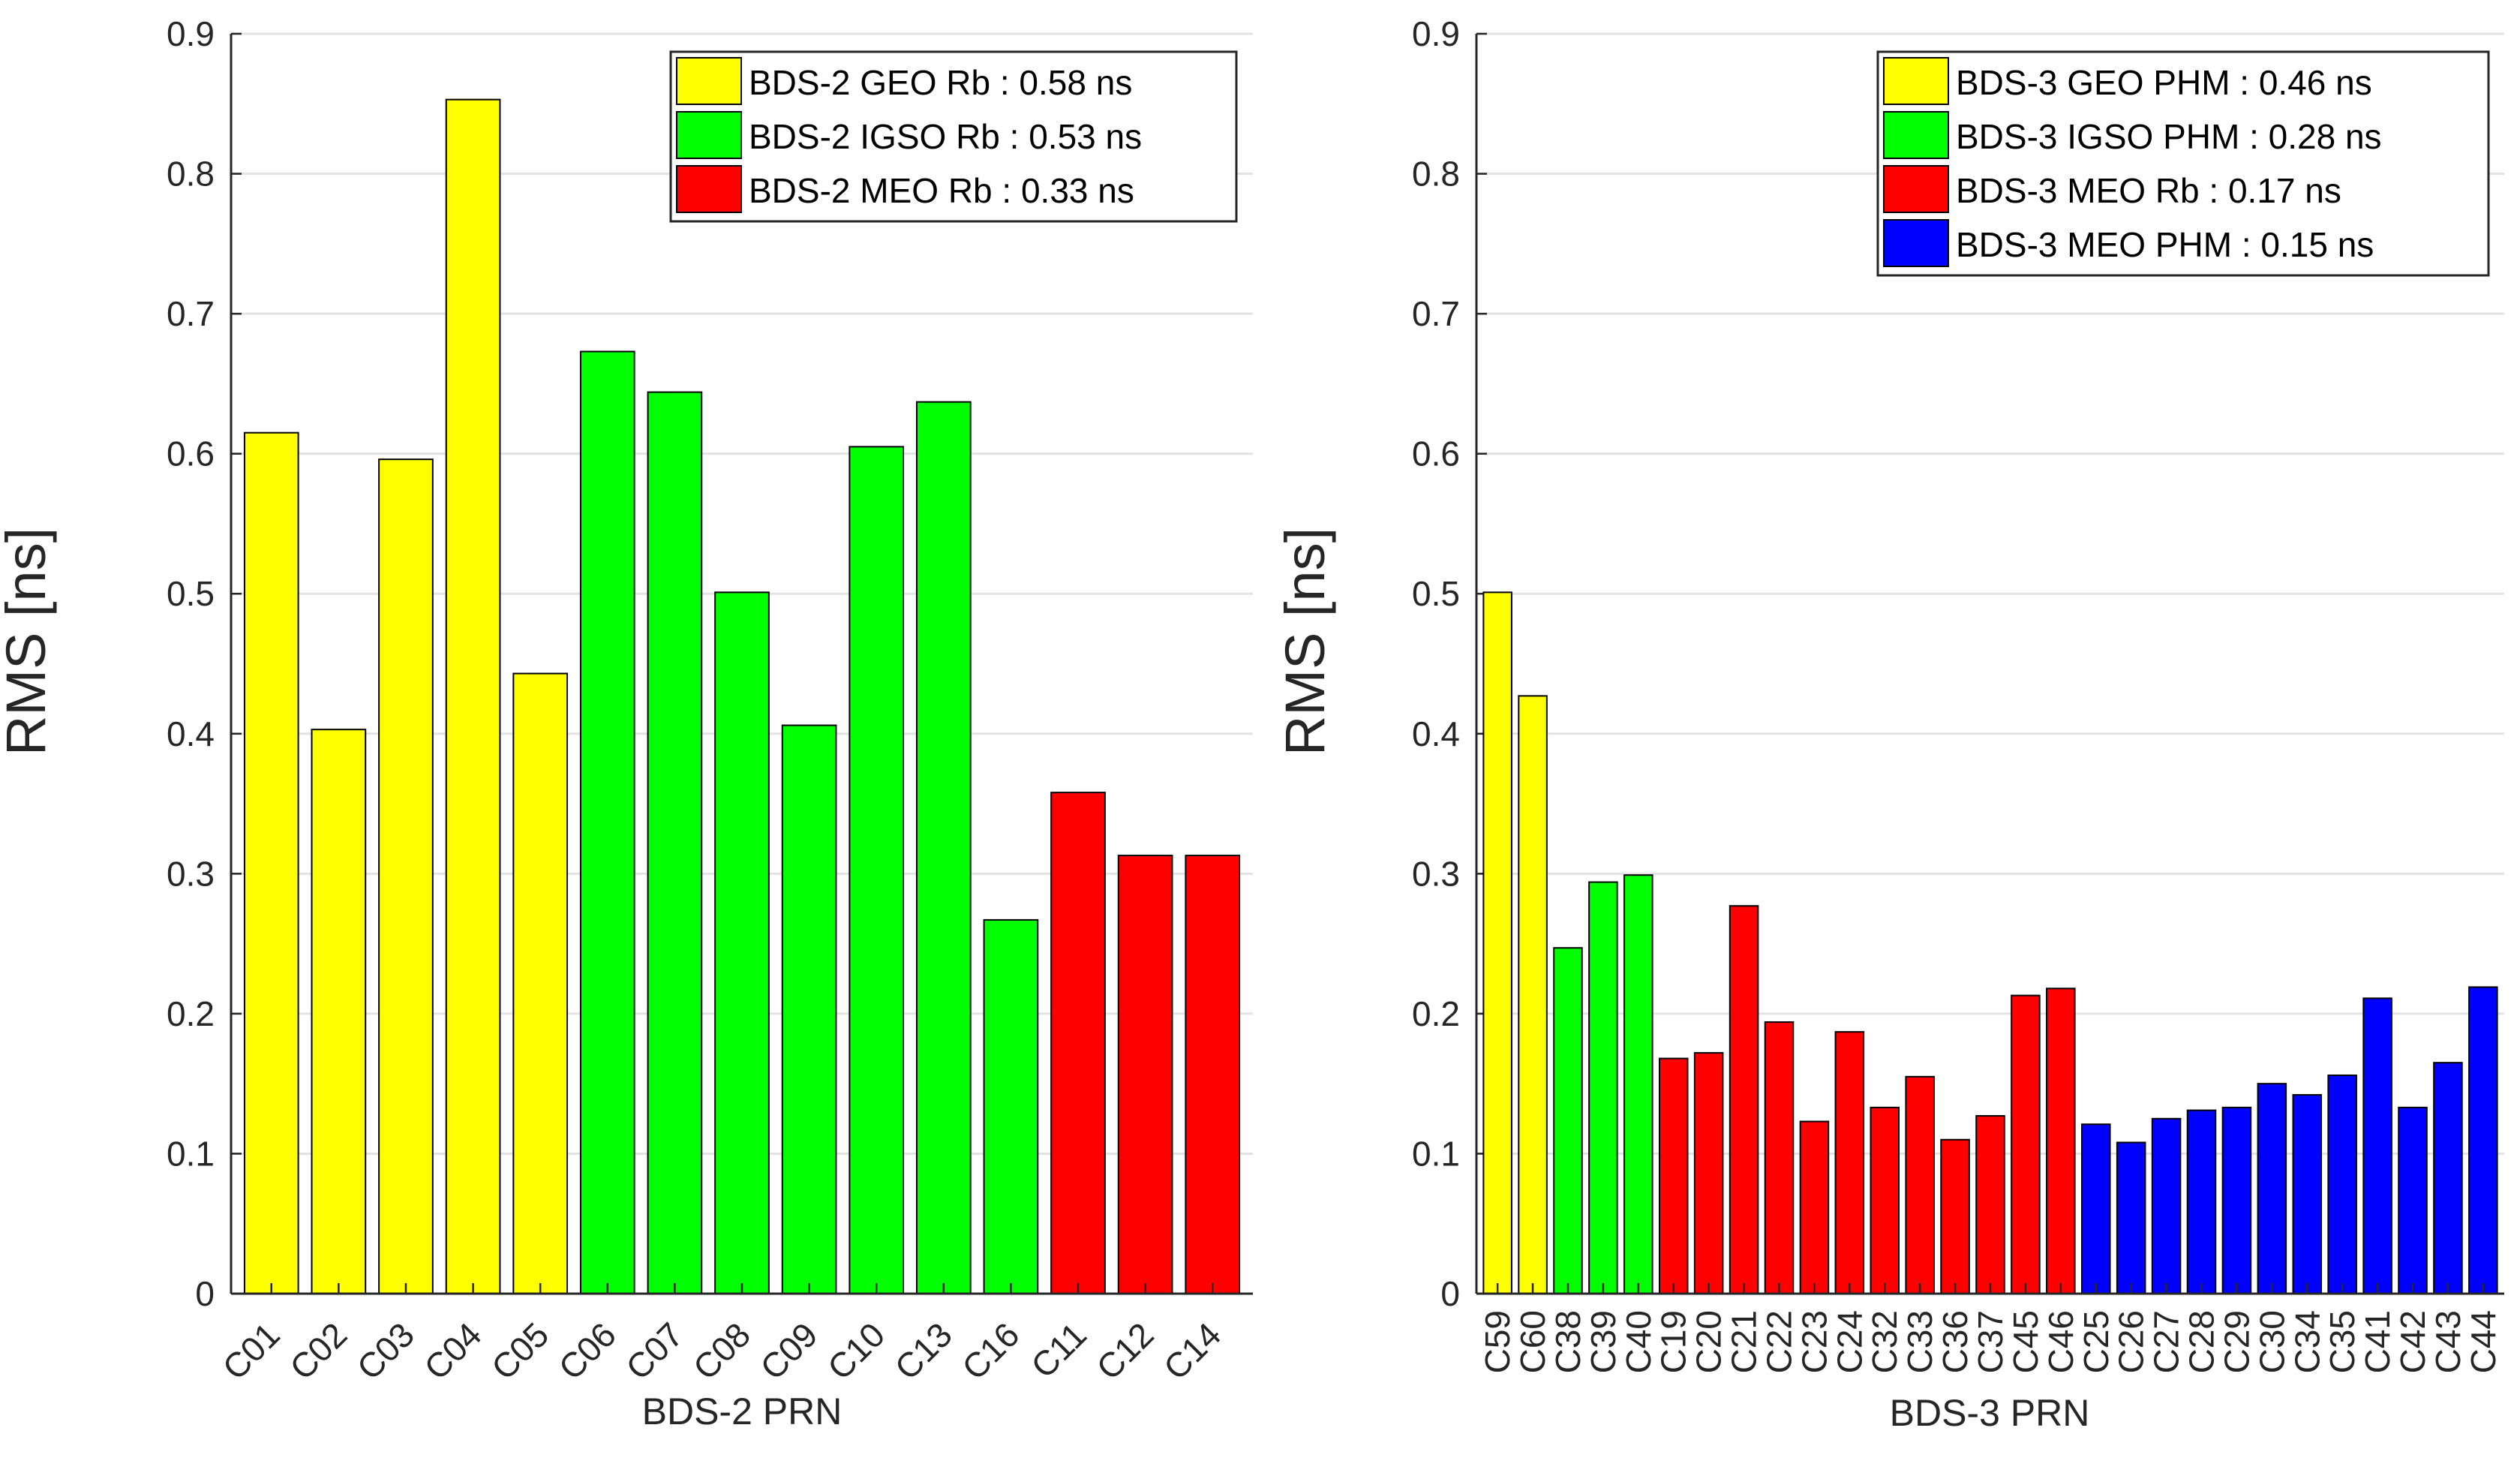  Describe the element at coordinates (941, 190) in the screenshot. I see `bds2-legend-entry: BDS-2 MEO Rb : 0.33 ns` at that location.